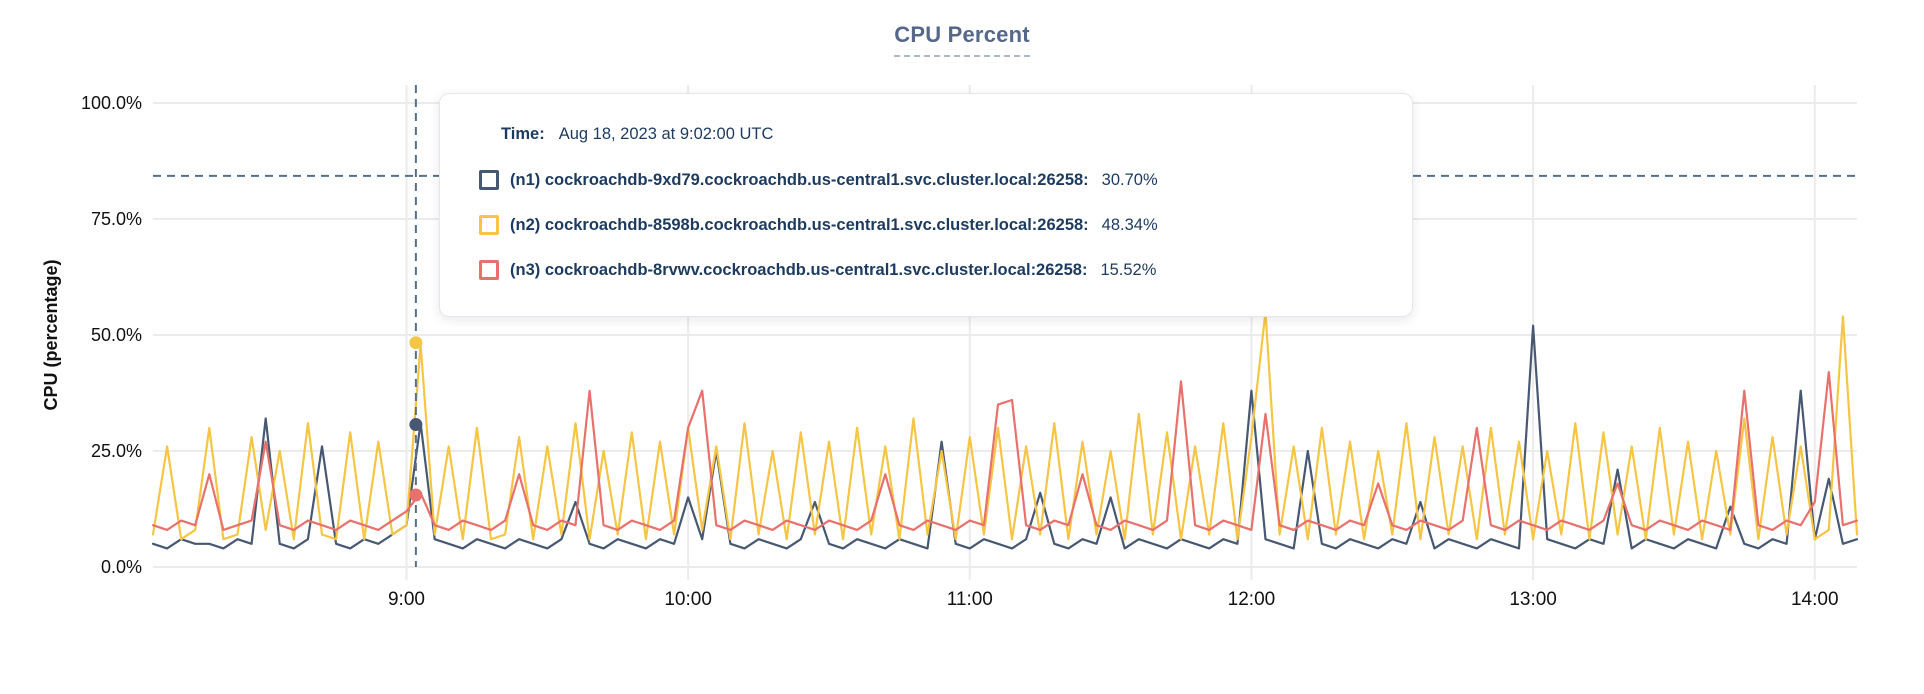 The width and height of the screenshot is (1924, 694). I want to click on tooltip-time-label: Time:, so click(523, 134).